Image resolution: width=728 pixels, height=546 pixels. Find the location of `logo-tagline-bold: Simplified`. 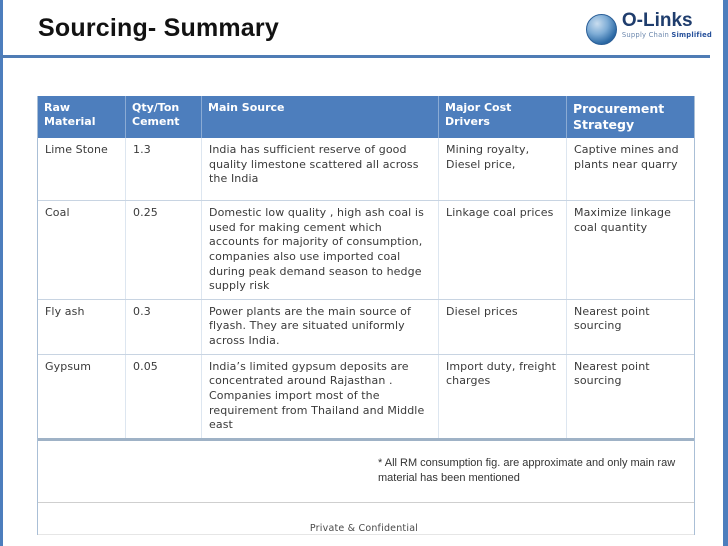

logo-tagline-bold: Simplified is located at coordinates (691, 35).